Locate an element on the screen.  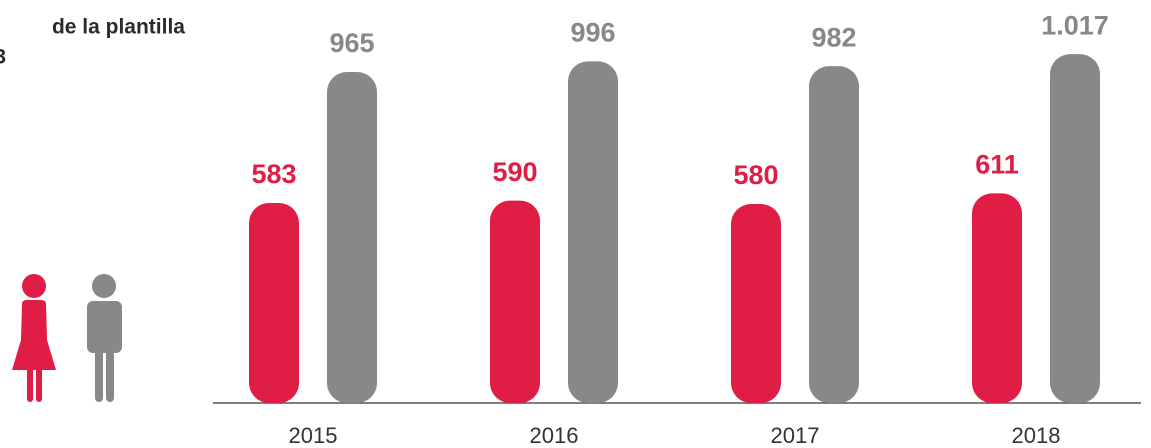
chart-title: de la plantilla is located at coordinates (118, 27).